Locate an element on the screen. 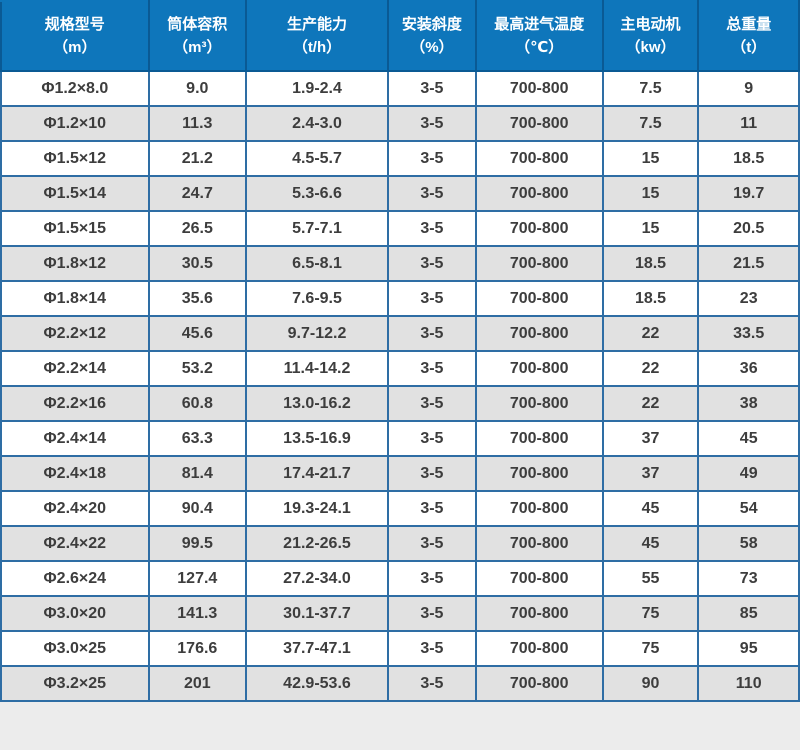 This screenshot has width=800, height=750. table-cell: 85 is located at coordinates (748, 613).